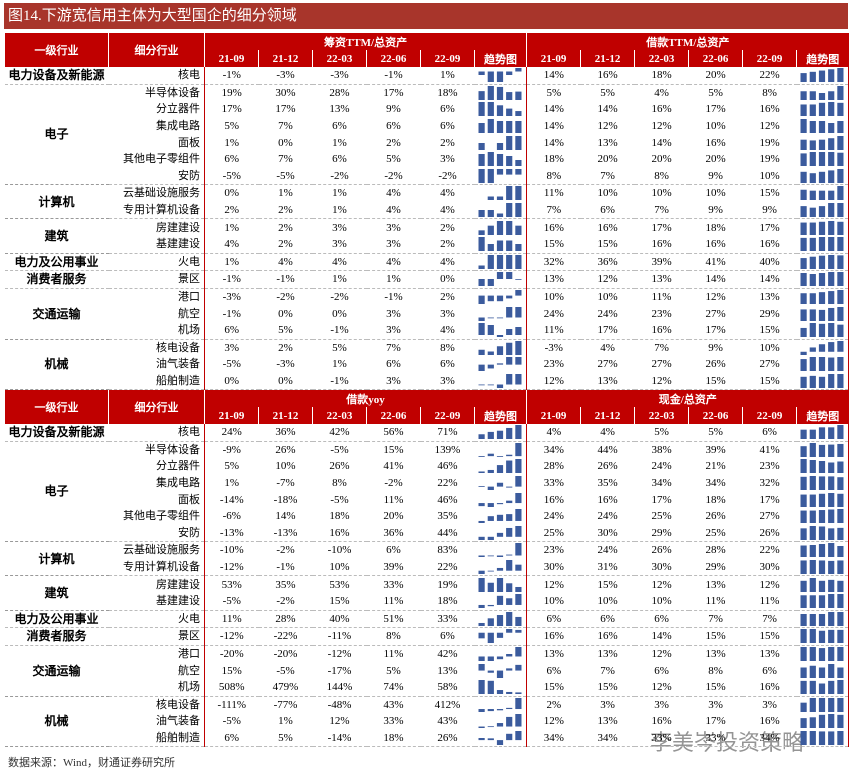 This screenshot has height=775, width=852. Describe the element at coordinates (339, 297) in the screenshot. I see `value-cell: -2%` at that location.